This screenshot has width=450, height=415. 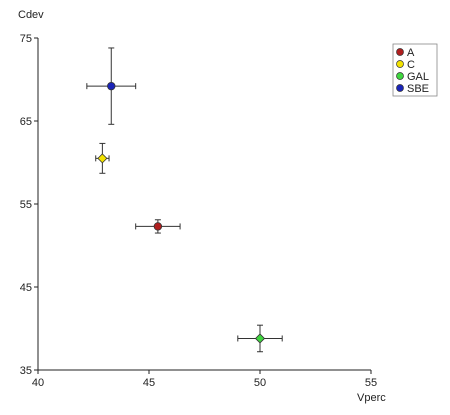 I want to click on y-tick-label-75: 75, so click(x=26, y=39).